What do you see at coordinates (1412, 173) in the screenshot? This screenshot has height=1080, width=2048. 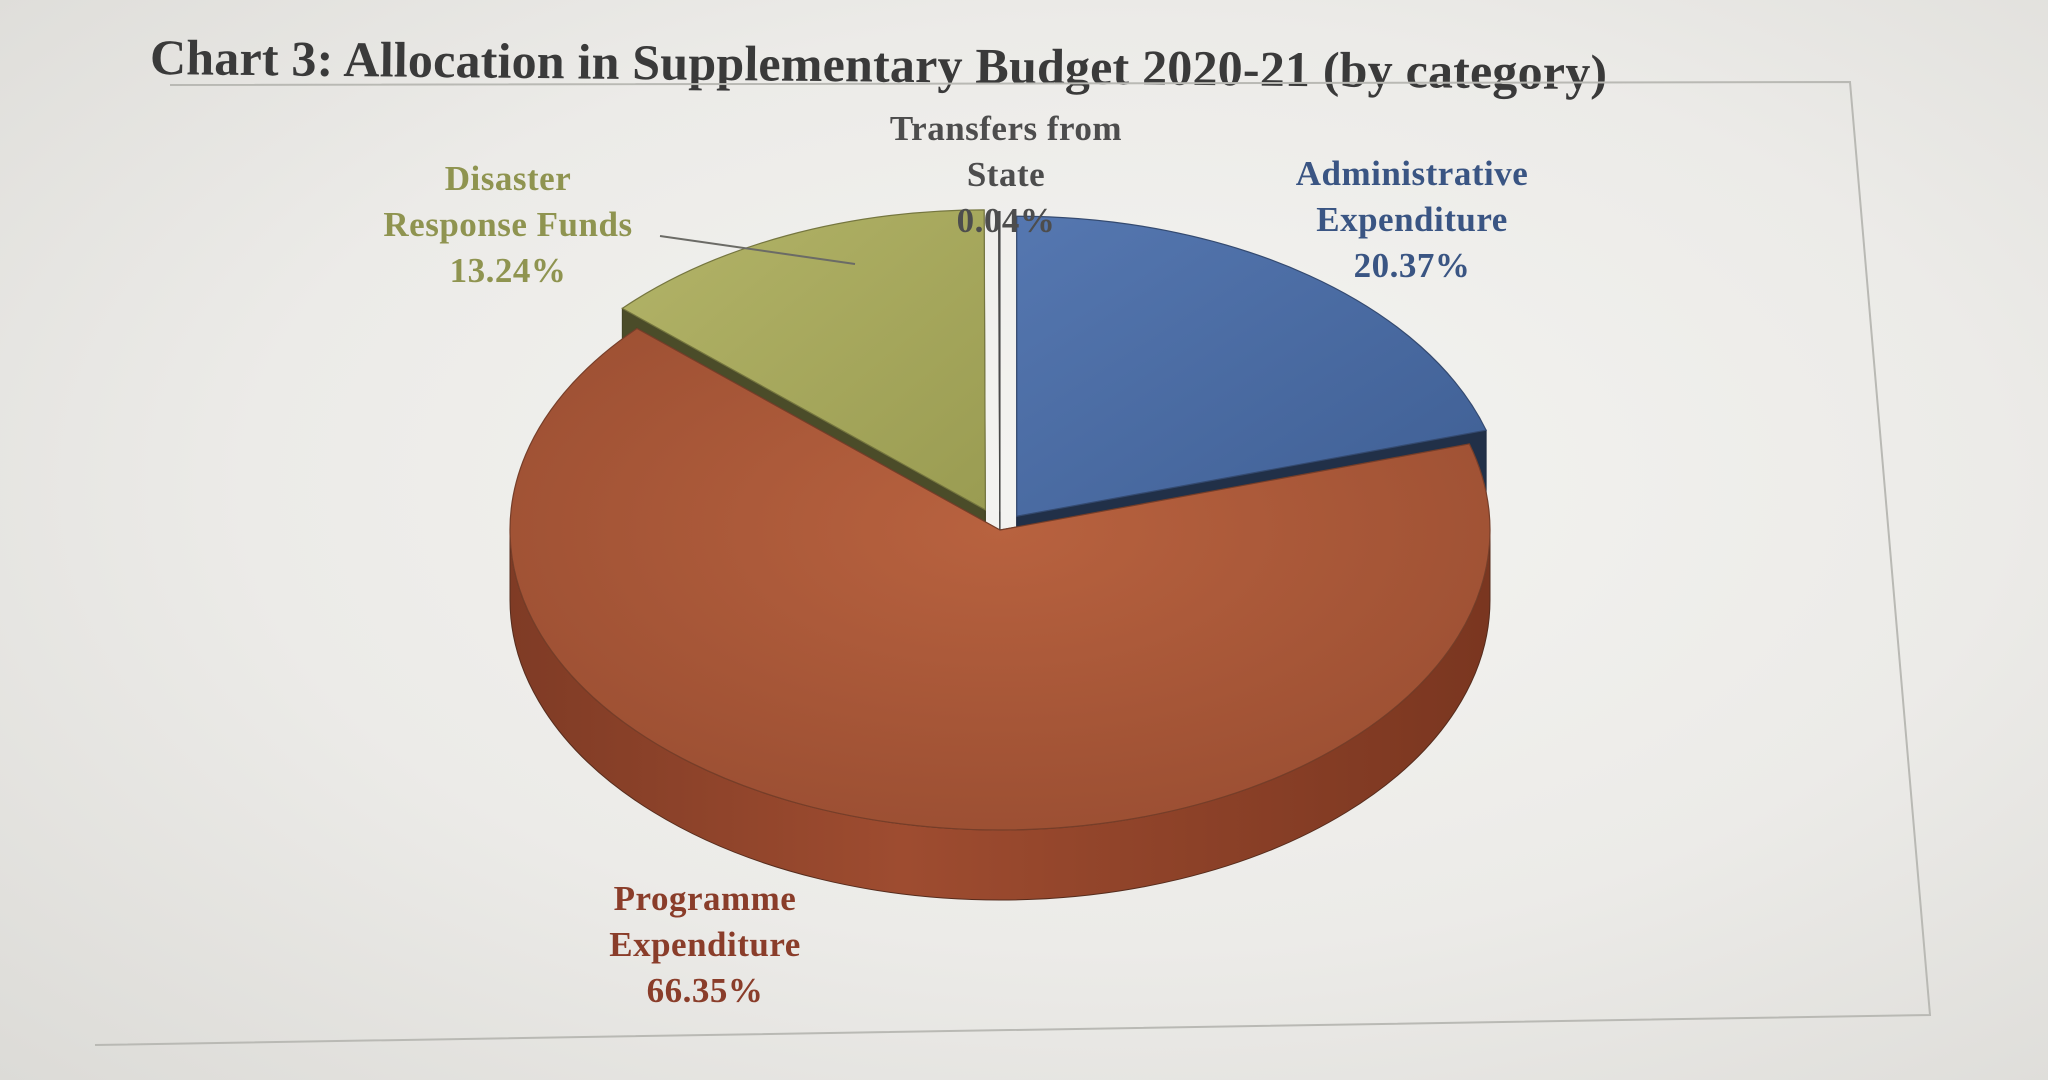 I see `slice-label-administrative-expenditure-line-1: Administrative` at bounding box center [1412, 173].